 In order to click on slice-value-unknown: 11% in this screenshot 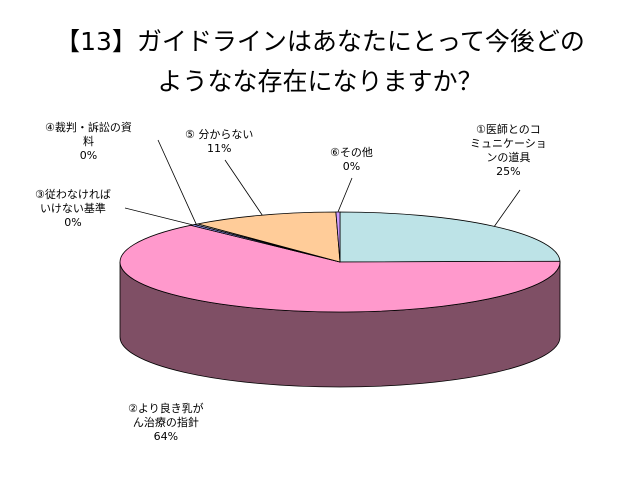, I will do `click(219, 148)`.